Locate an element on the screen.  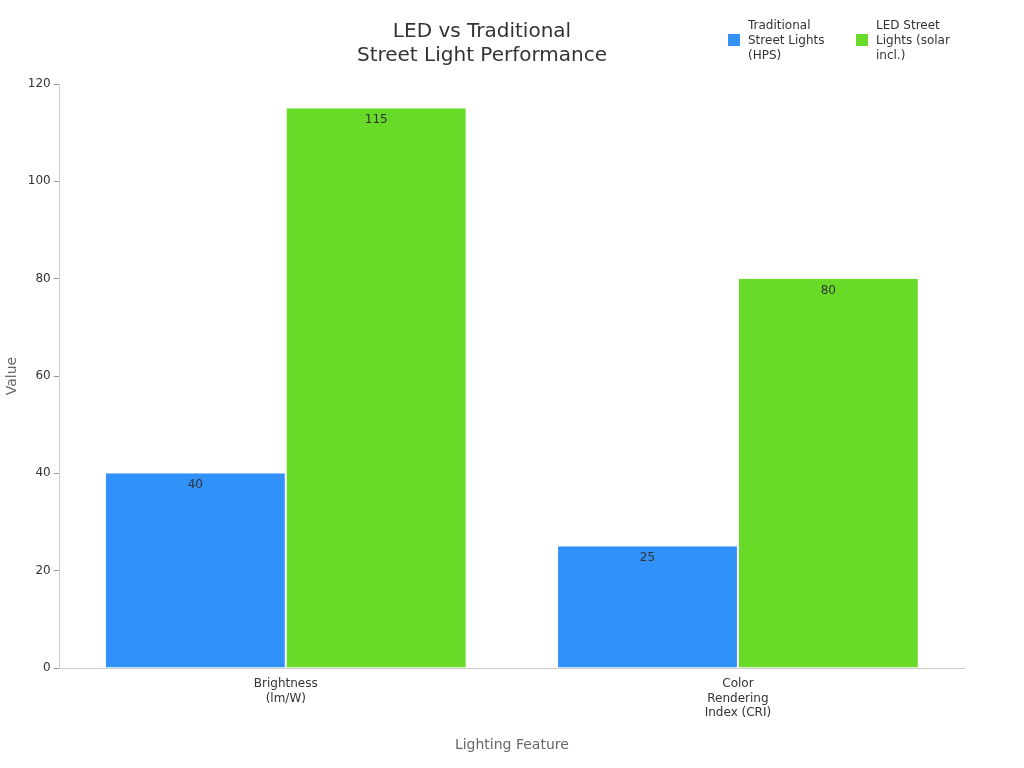
y-tick-label: 60 is located at coordinates (43, 375).